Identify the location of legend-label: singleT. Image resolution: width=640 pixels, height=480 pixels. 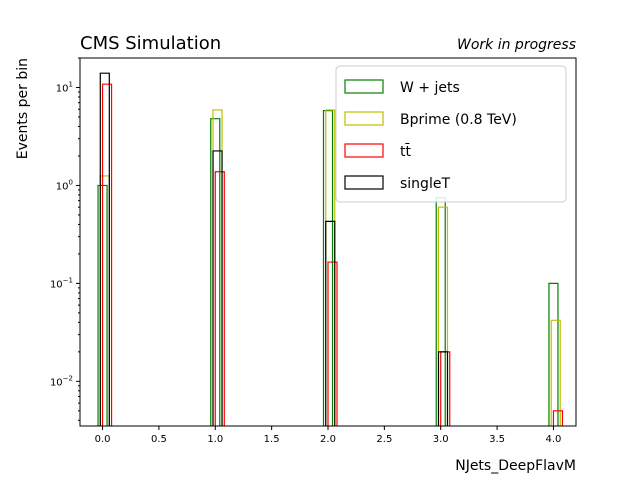
(425, 184).